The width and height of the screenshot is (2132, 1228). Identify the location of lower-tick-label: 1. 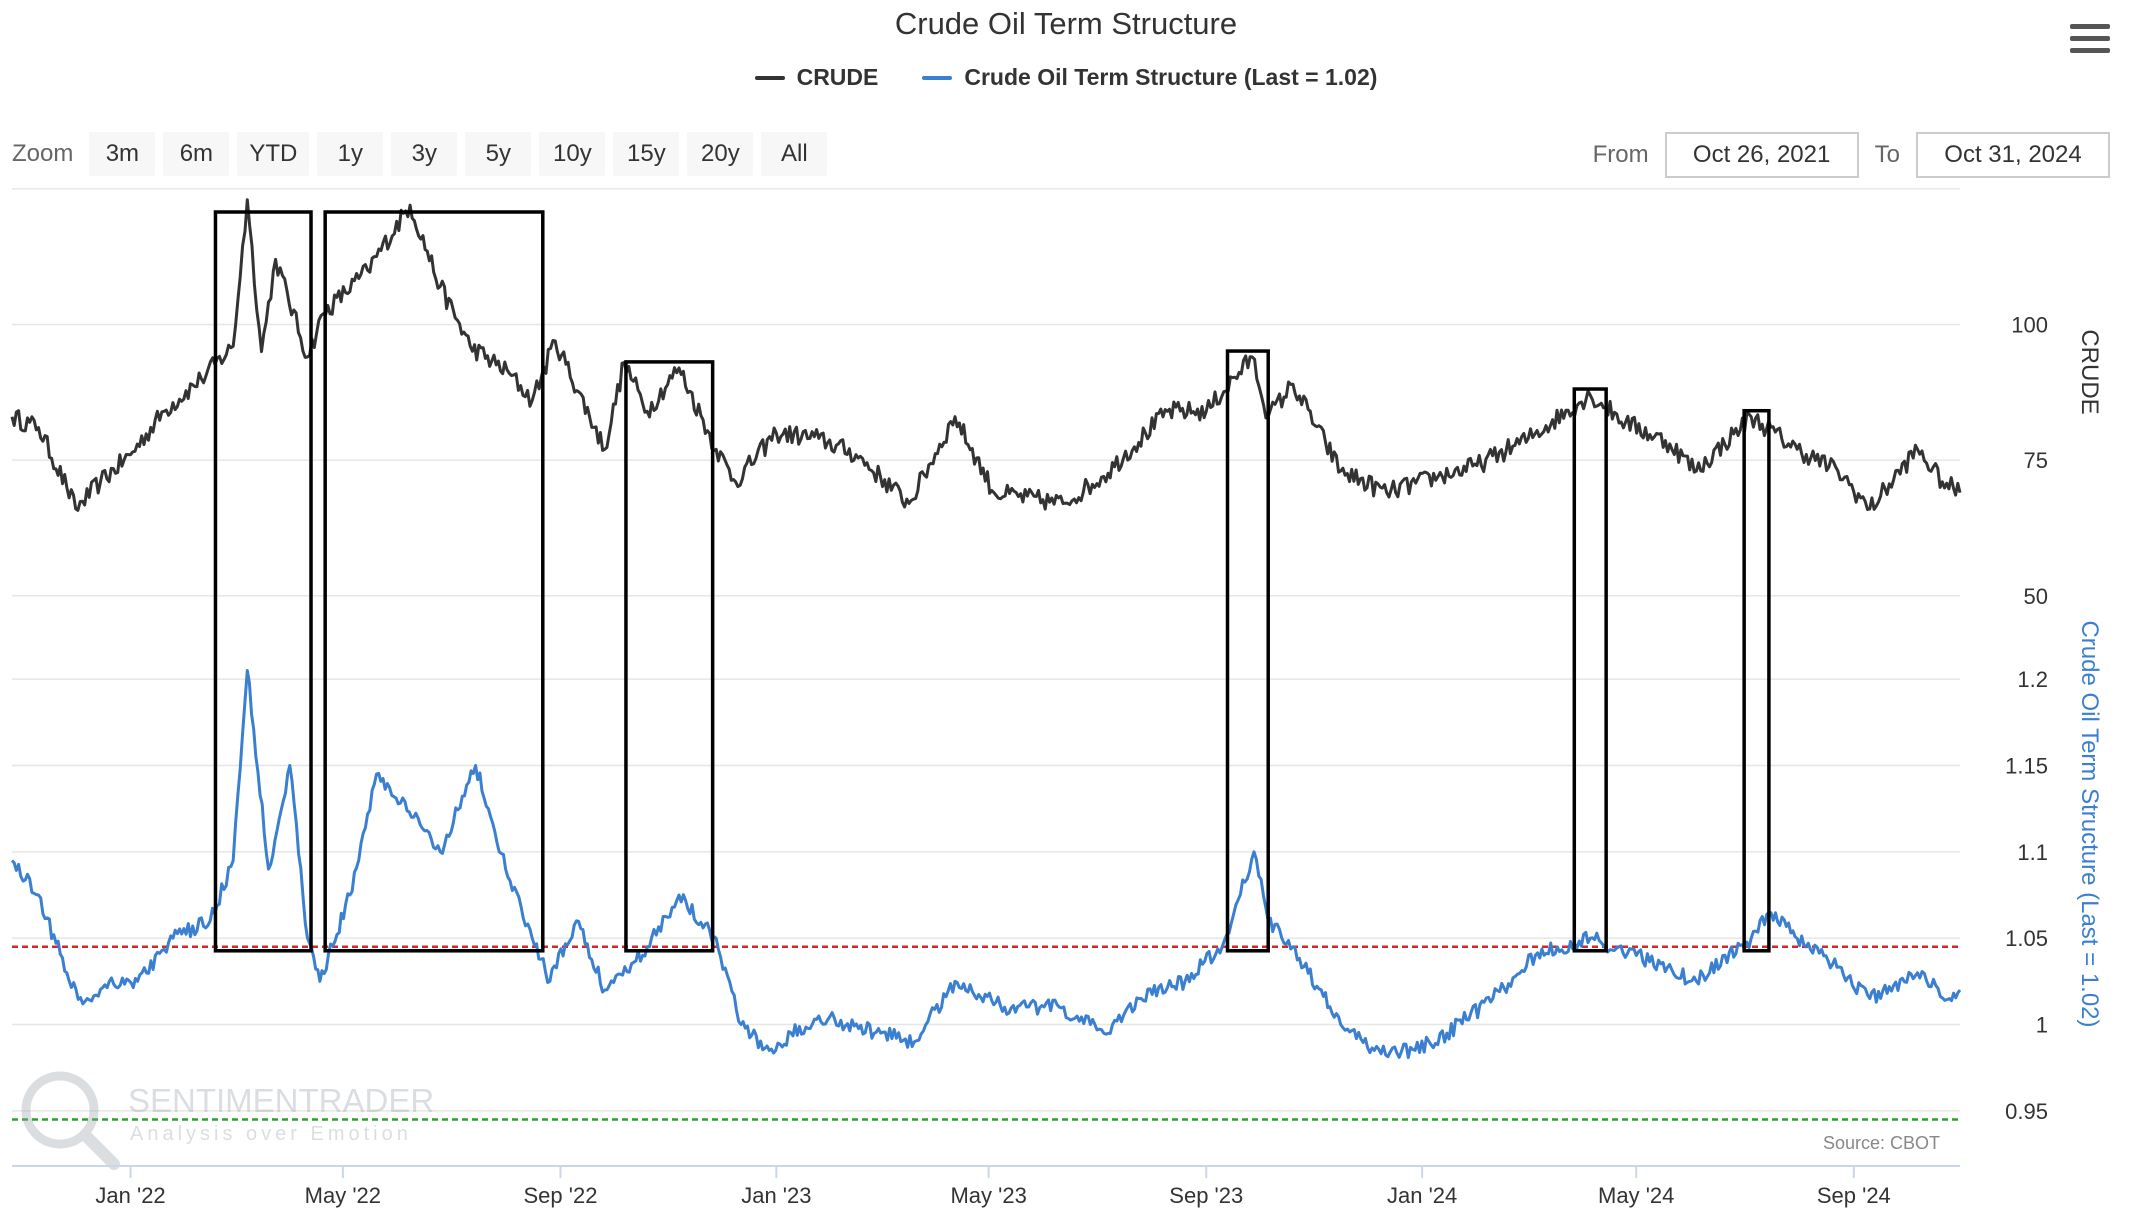
(2042, 1025).